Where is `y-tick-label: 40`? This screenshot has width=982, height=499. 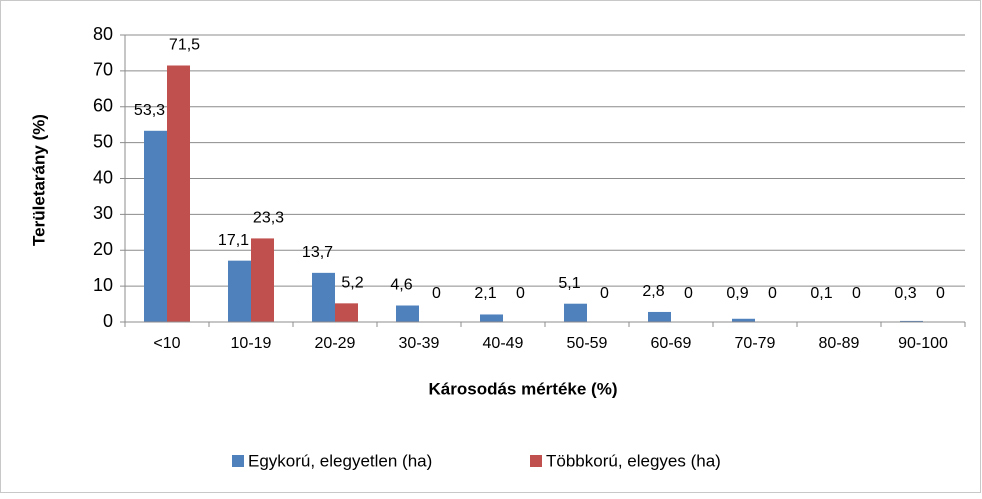 y-tick-label: 40 is located at coordinates (103, 177).